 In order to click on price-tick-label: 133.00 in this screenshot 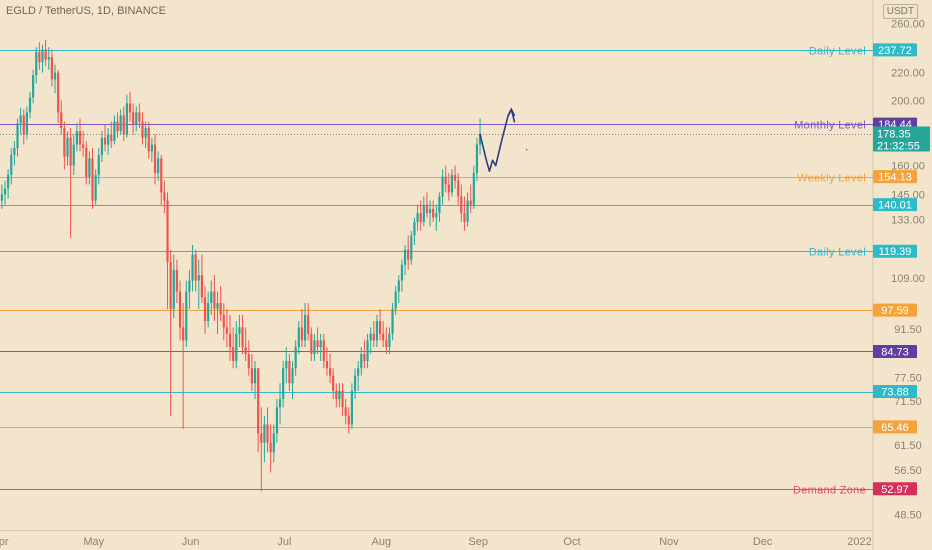, I will do `click(908, 221)`.